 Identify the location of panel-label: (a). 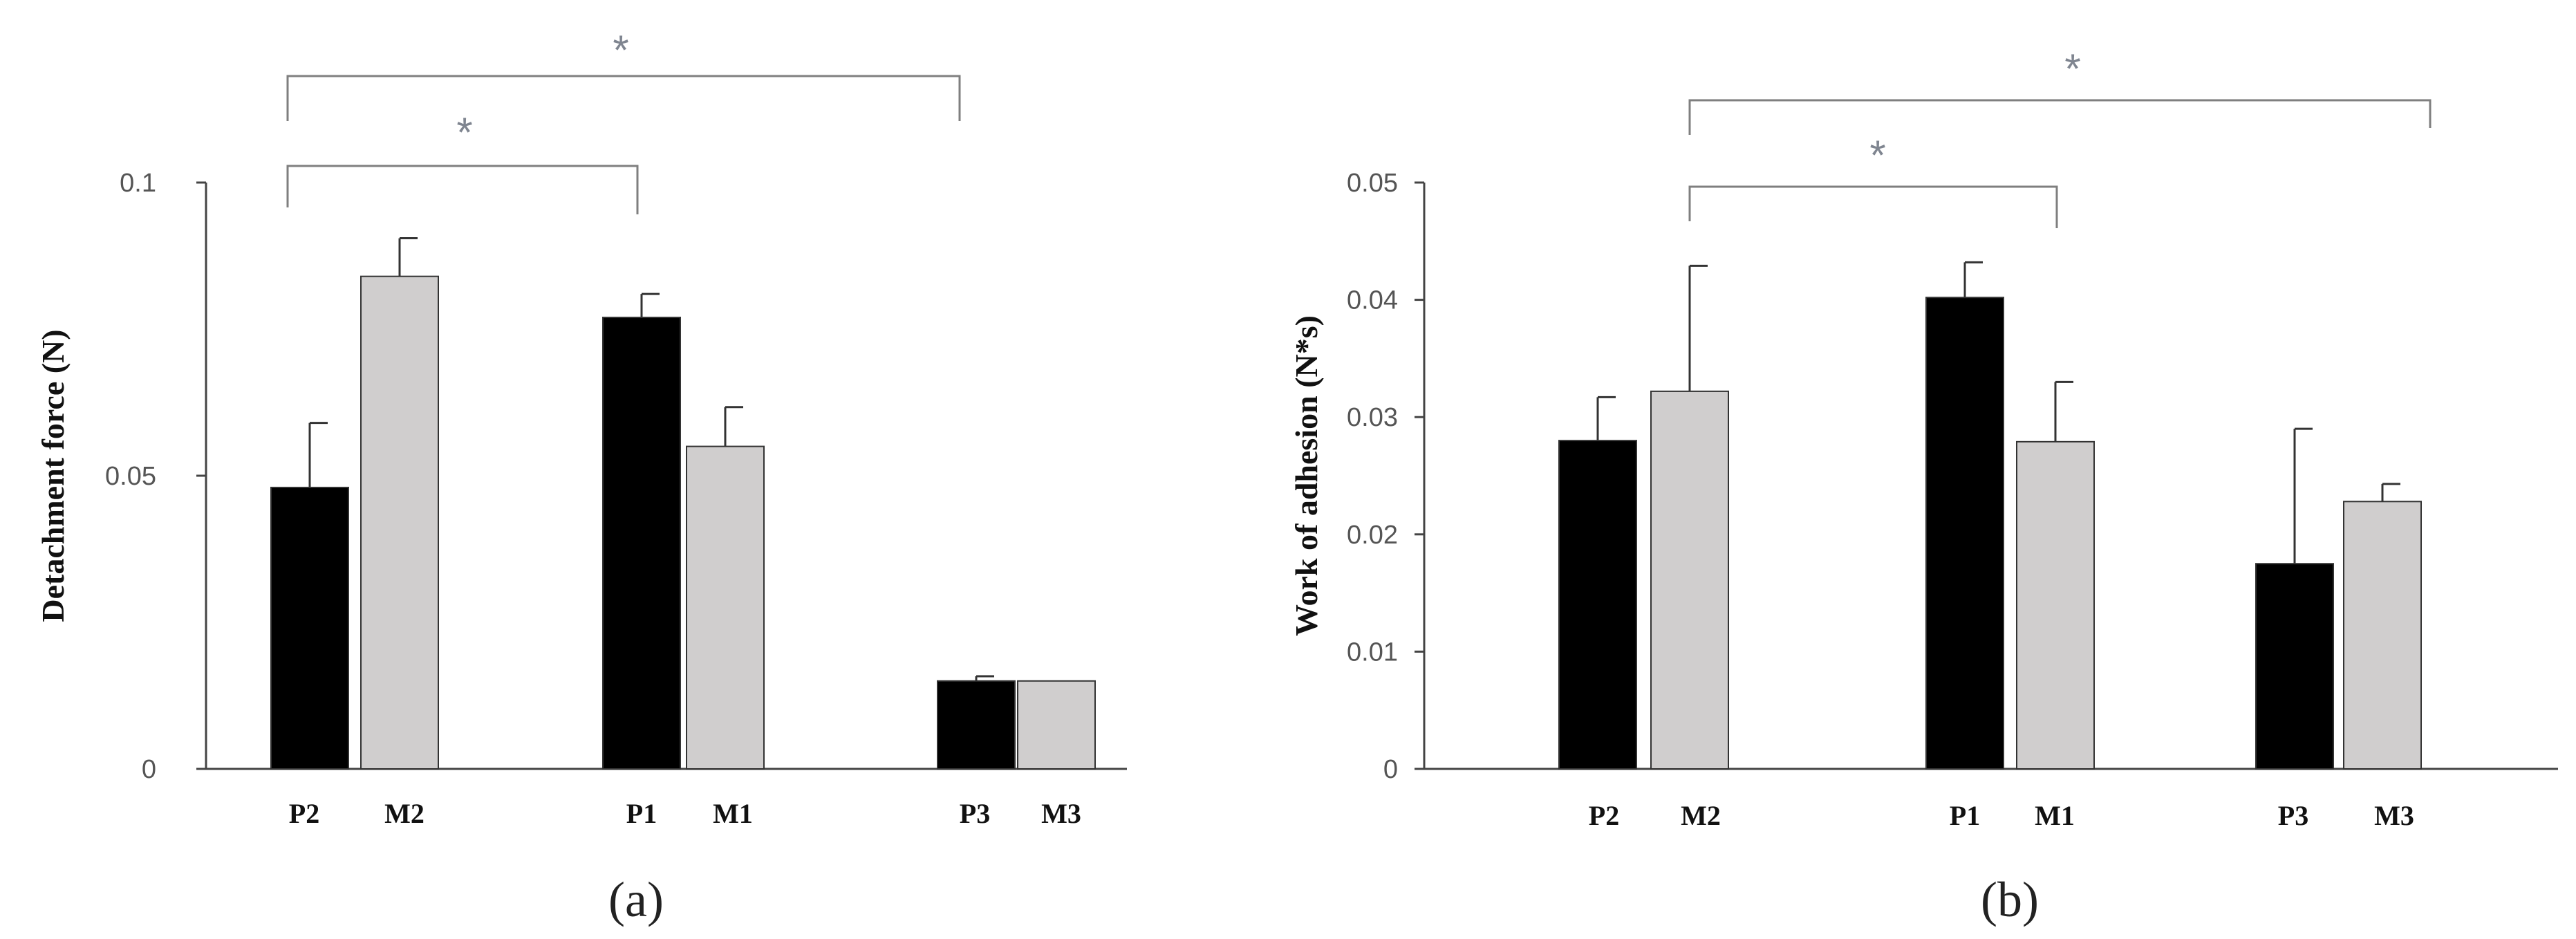
(636, 899).